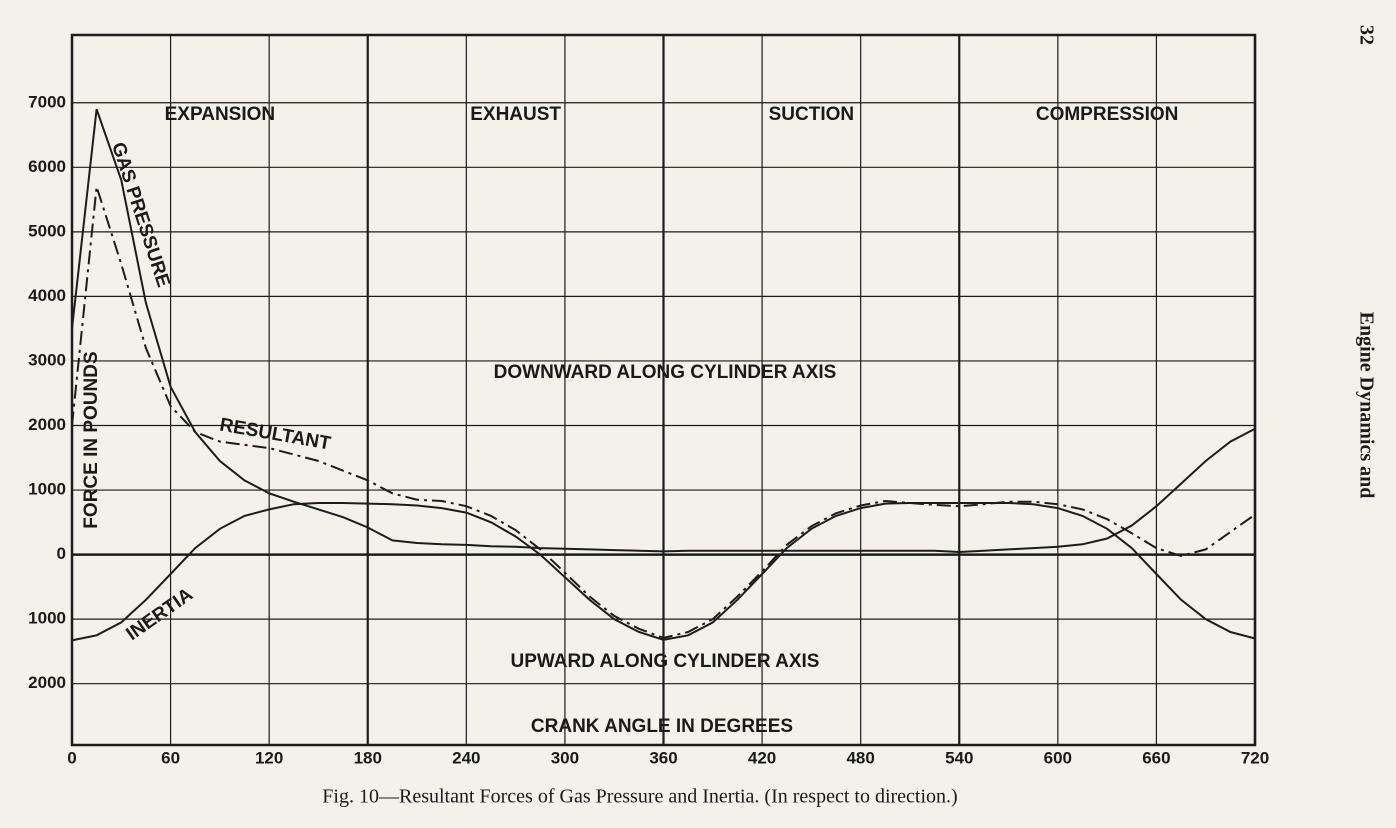 This screenshot has width=1396, height=828. Describe the element at coordinates (665, 661) in the screenshot. I see `annotation: UPWARD ALONG CYLINDER AXIS` at that location.